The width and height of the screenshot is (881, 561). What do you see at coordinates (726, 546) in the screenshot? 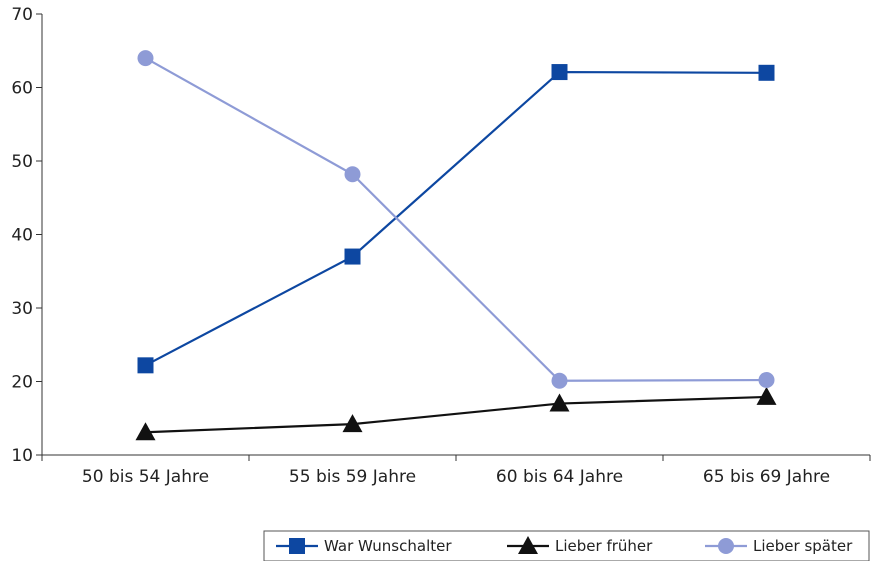
I see `legend-marker-circle` at bounding box center [726, 546].